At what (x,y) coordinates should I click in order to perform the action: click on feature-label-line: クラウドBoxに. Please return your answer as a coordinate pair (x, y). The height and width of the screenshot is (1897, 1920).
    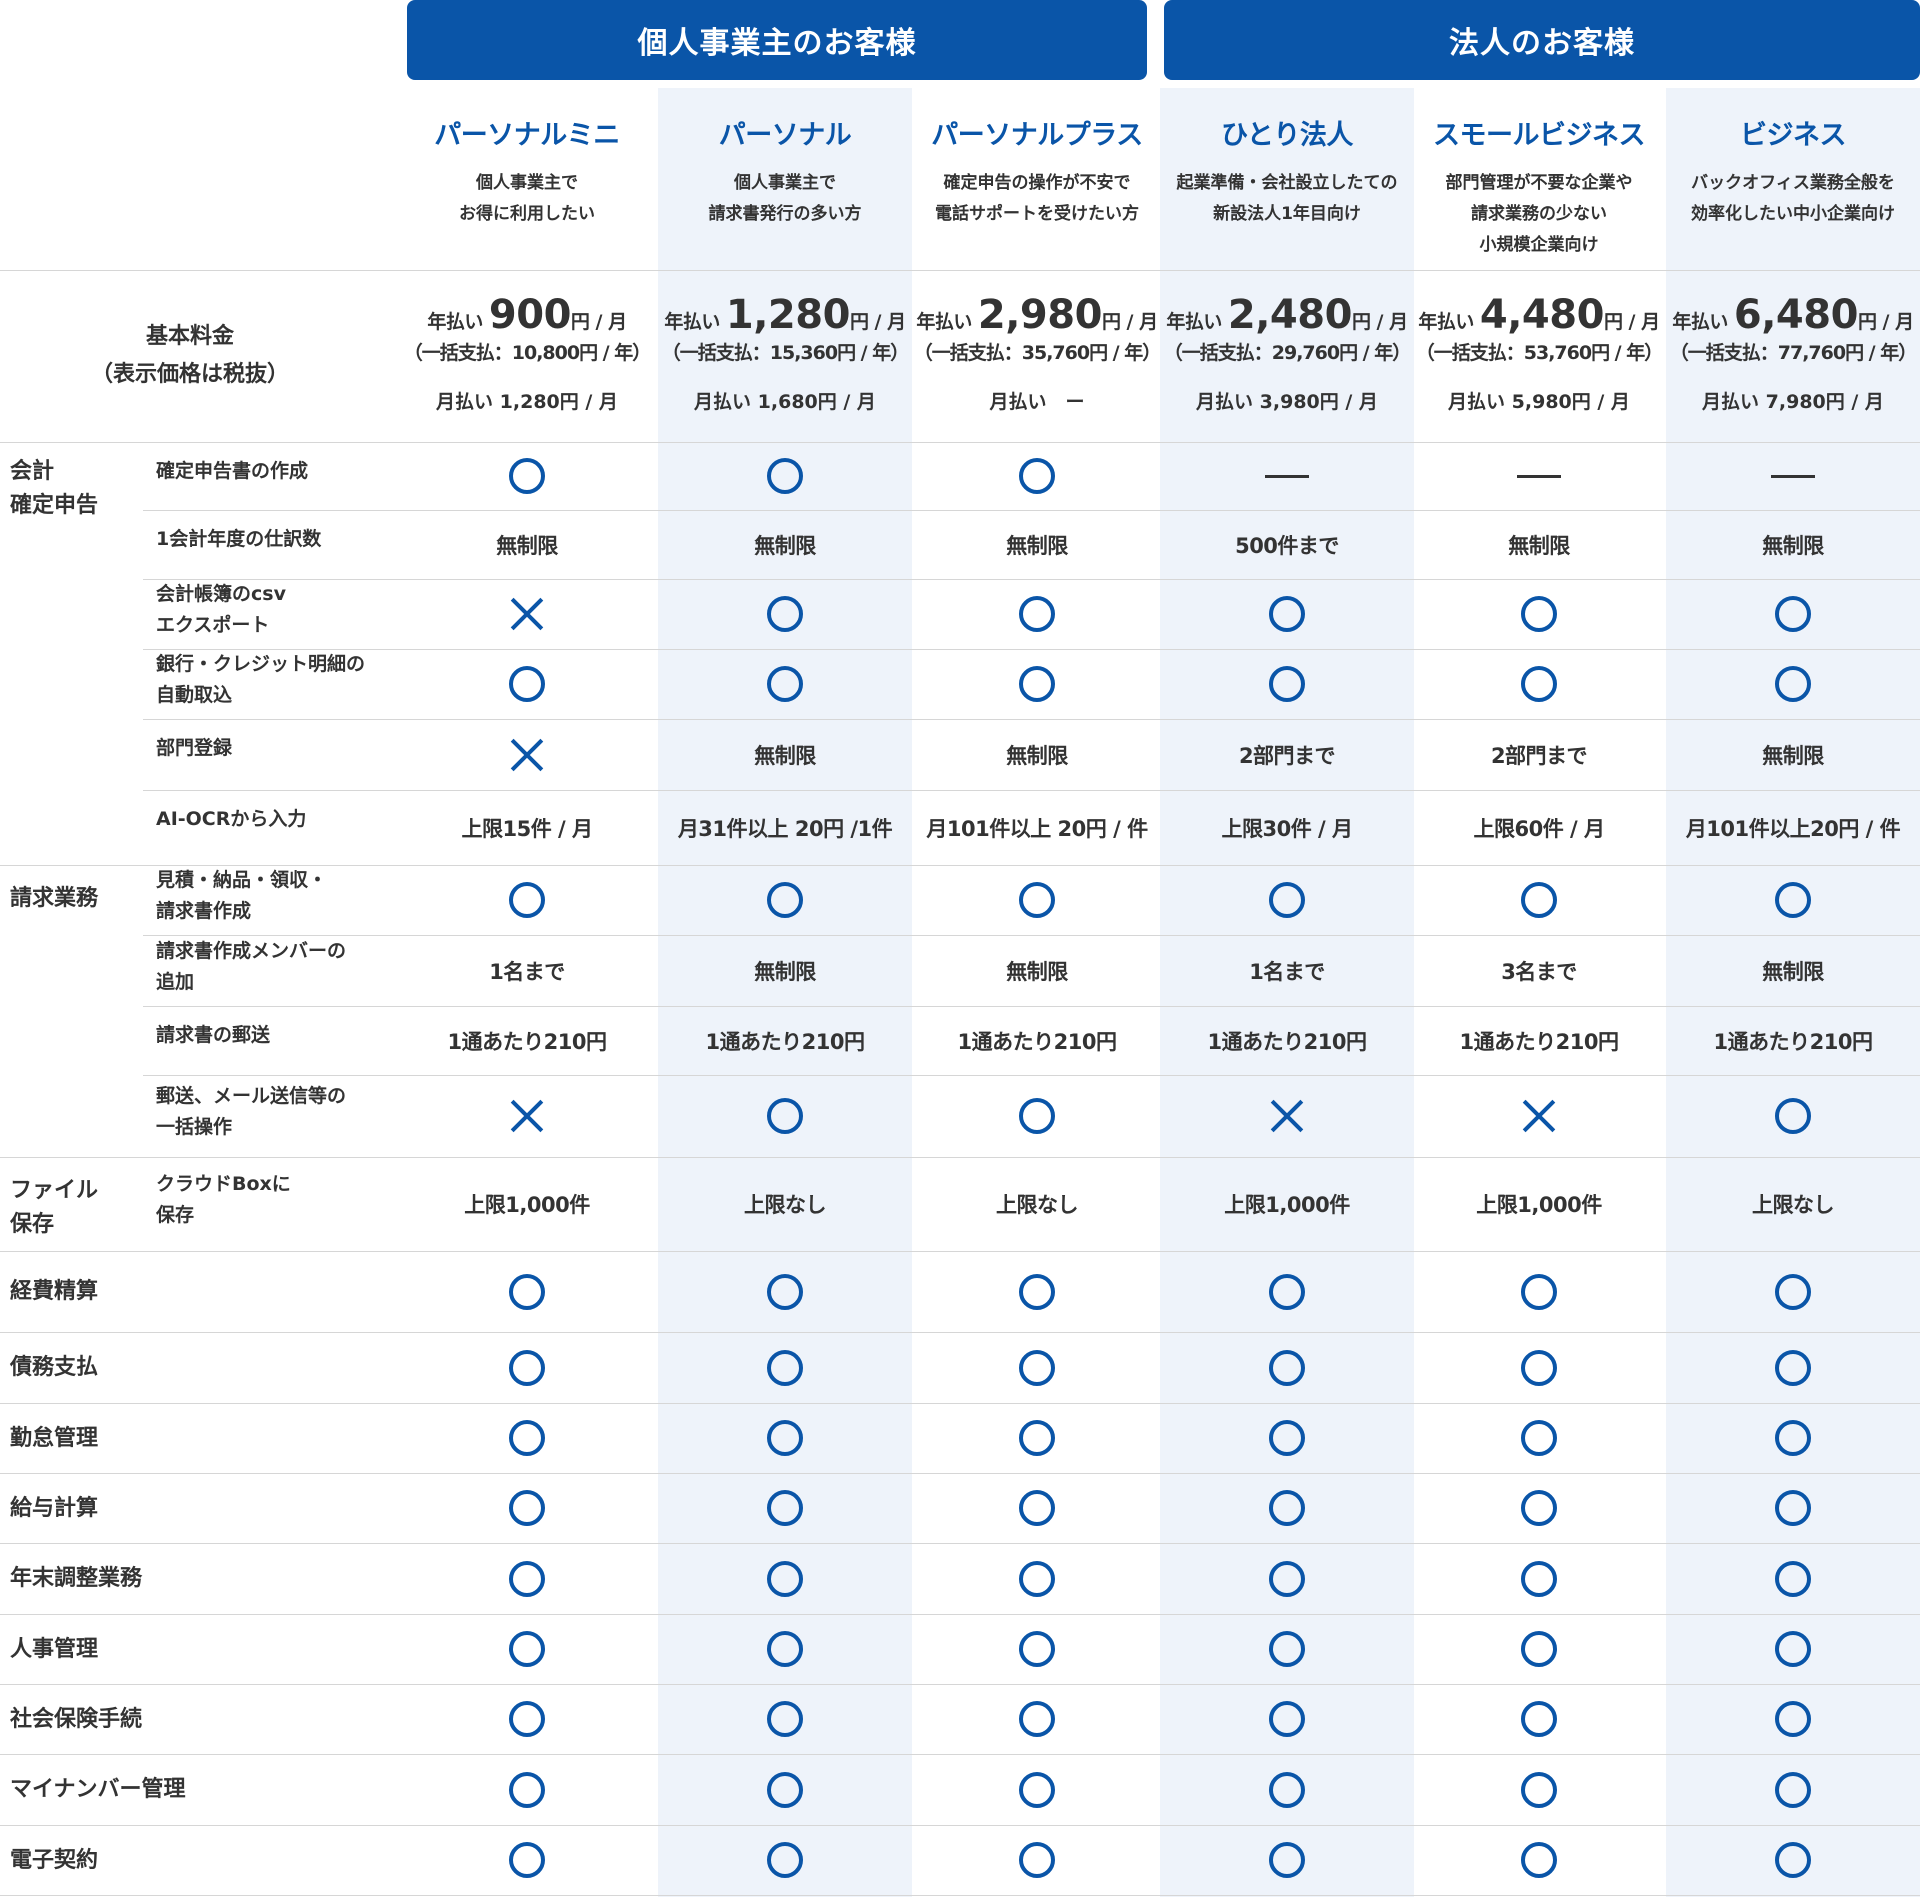
    Looking at the image, I should click on (223, 1184).